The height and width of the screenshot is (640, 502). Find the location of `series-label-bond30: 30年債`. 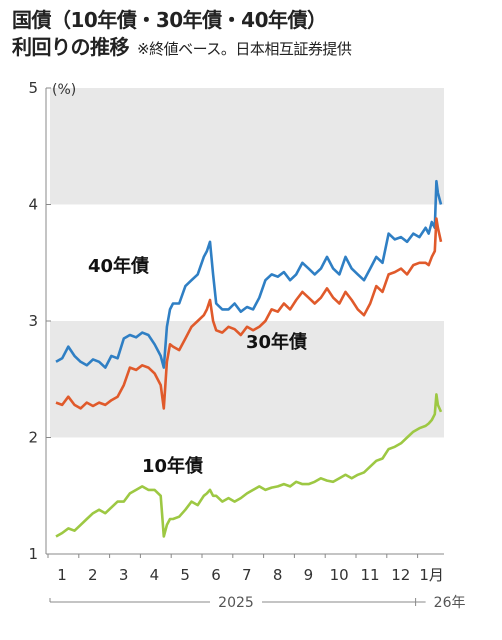

series-label-bond30: 30年債 is located at coordinates (276, 342).